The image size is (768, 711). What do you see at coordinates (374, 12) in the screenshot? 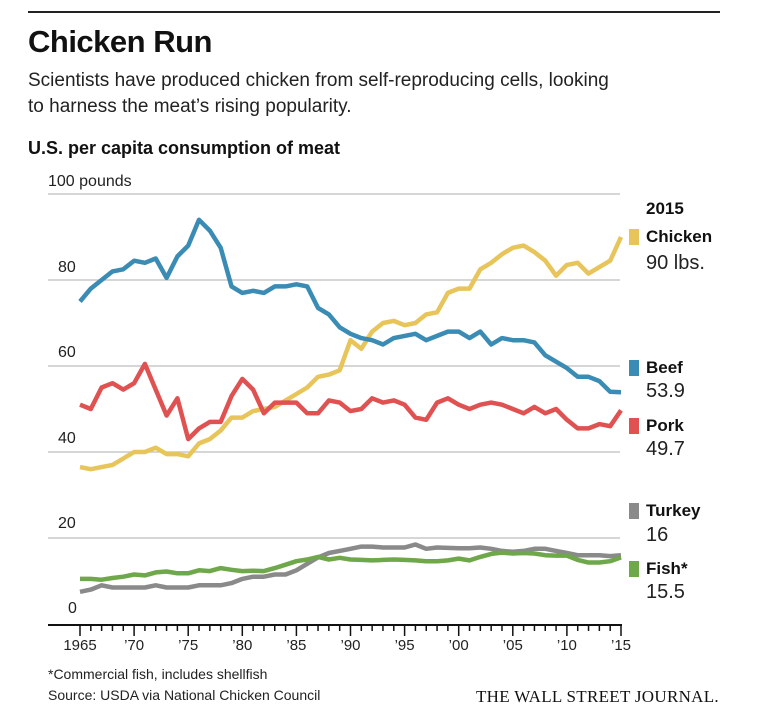
I see `top-rule` at bounding box center [374, 12].